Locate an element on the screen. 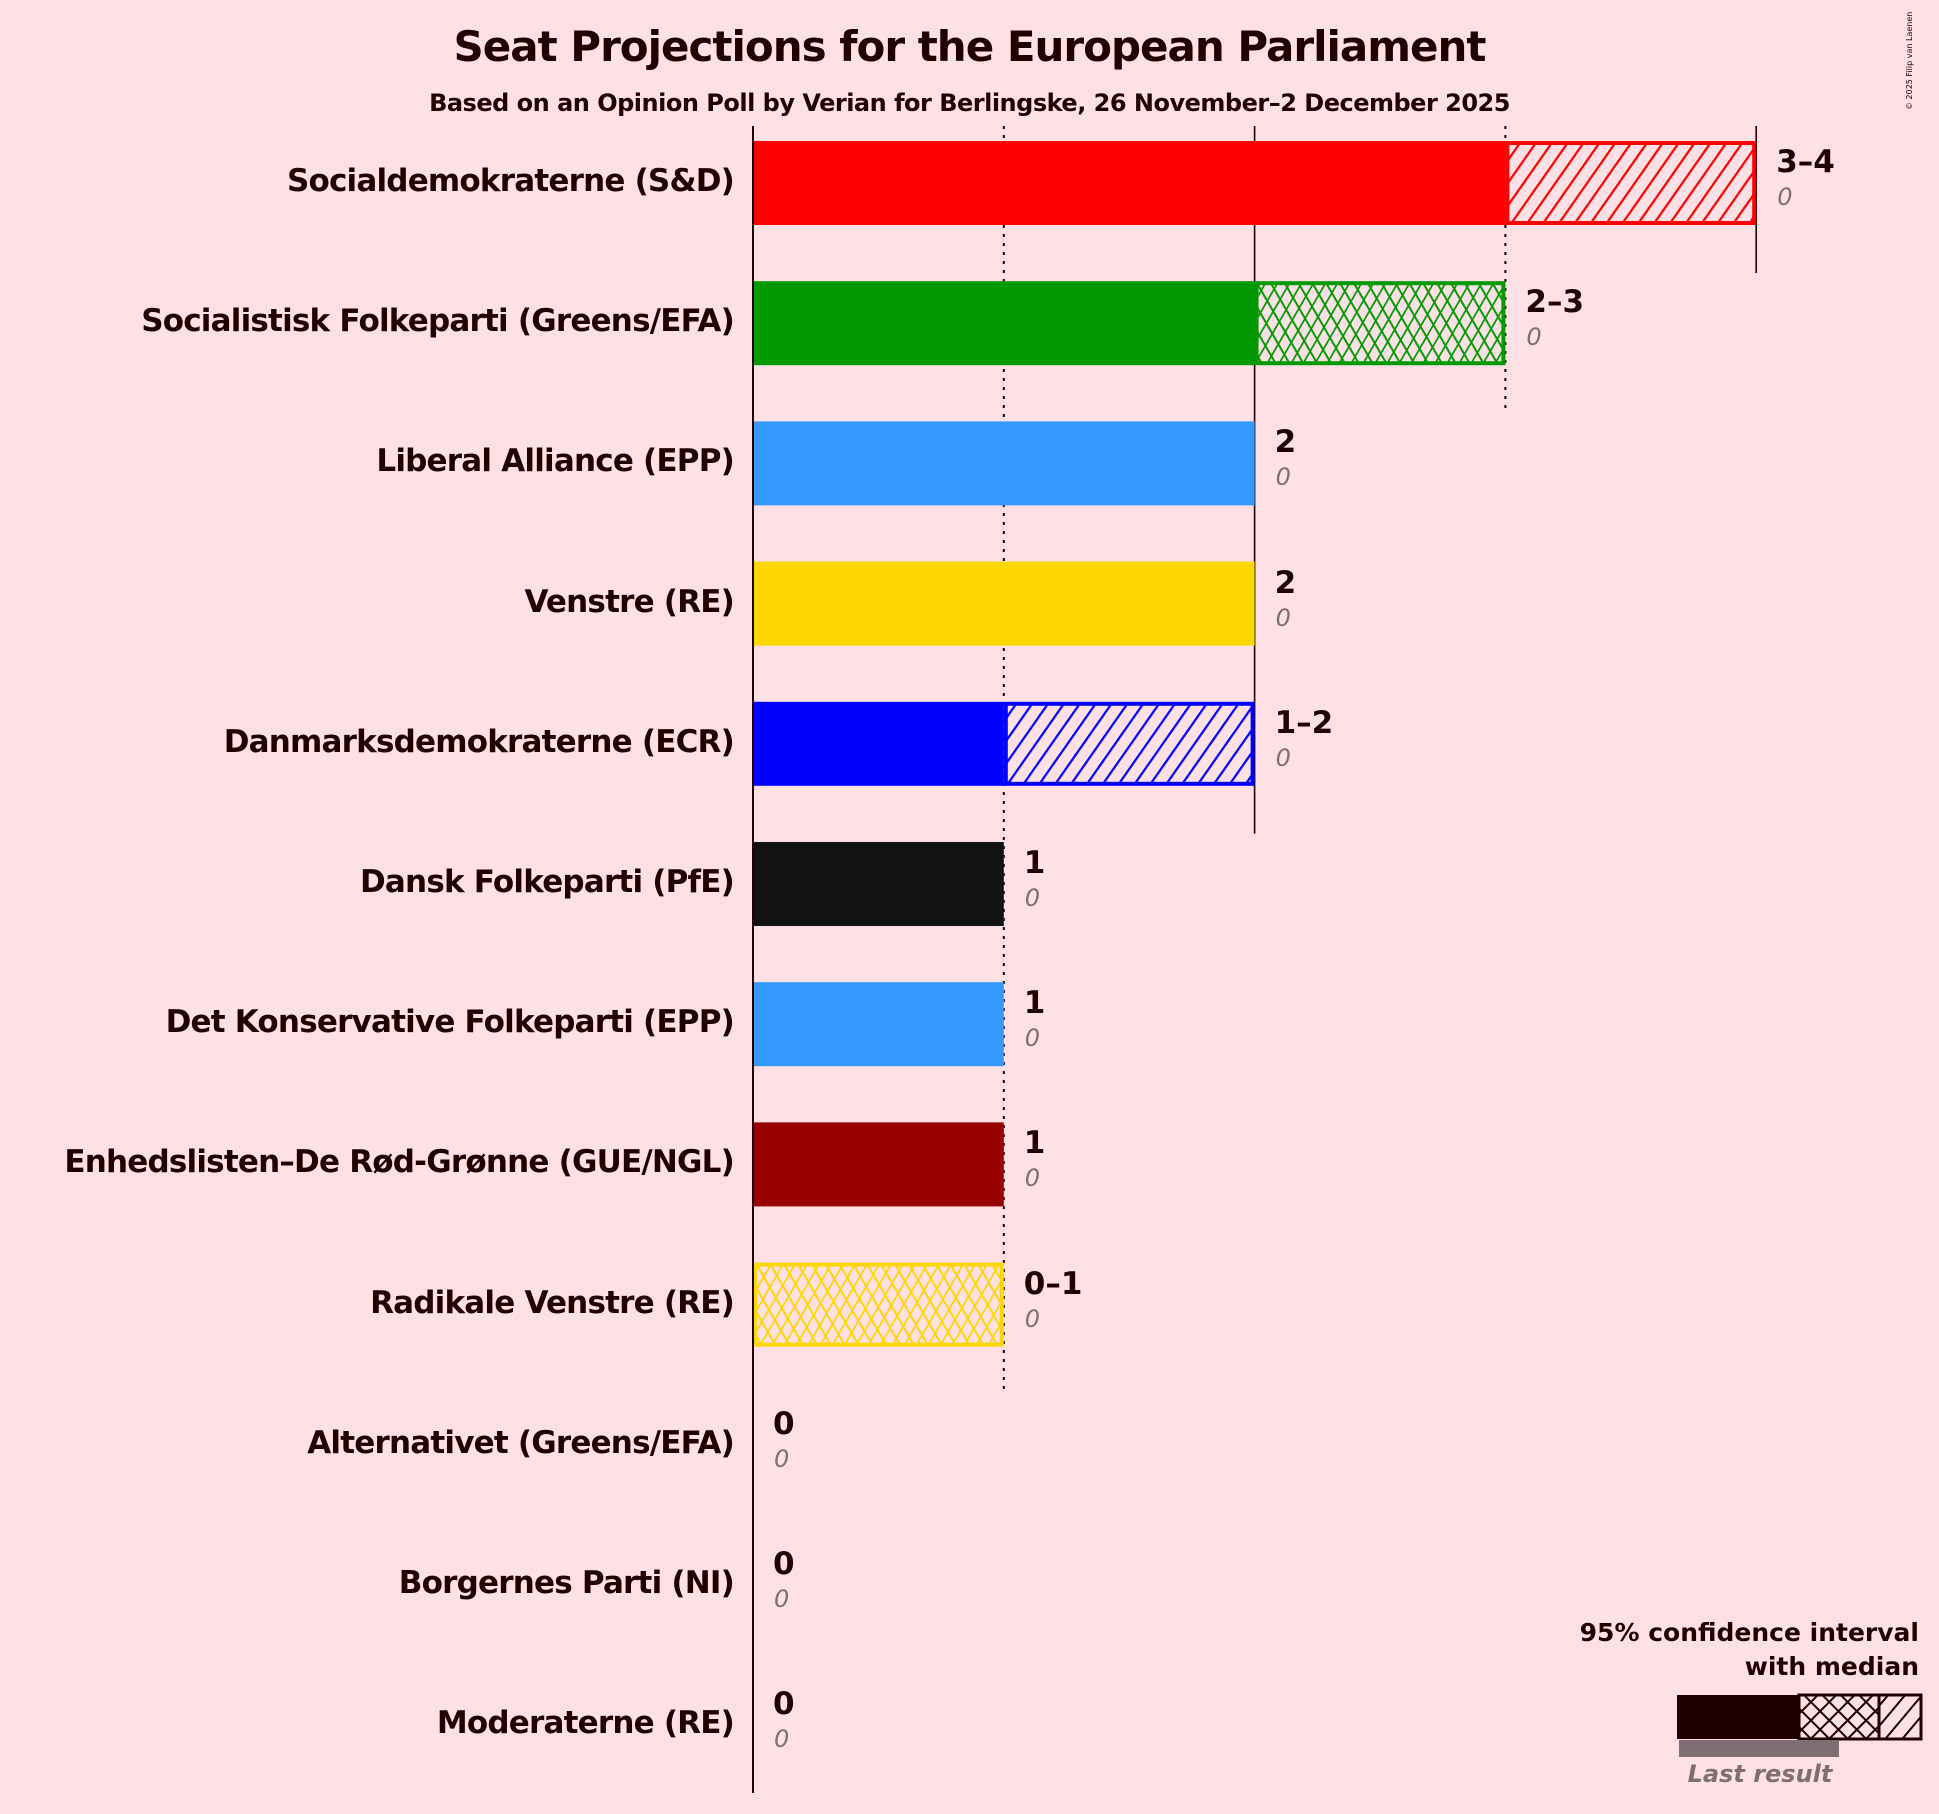  party-label: Moderaterne (RE) is located at coordinates (585, 1723).